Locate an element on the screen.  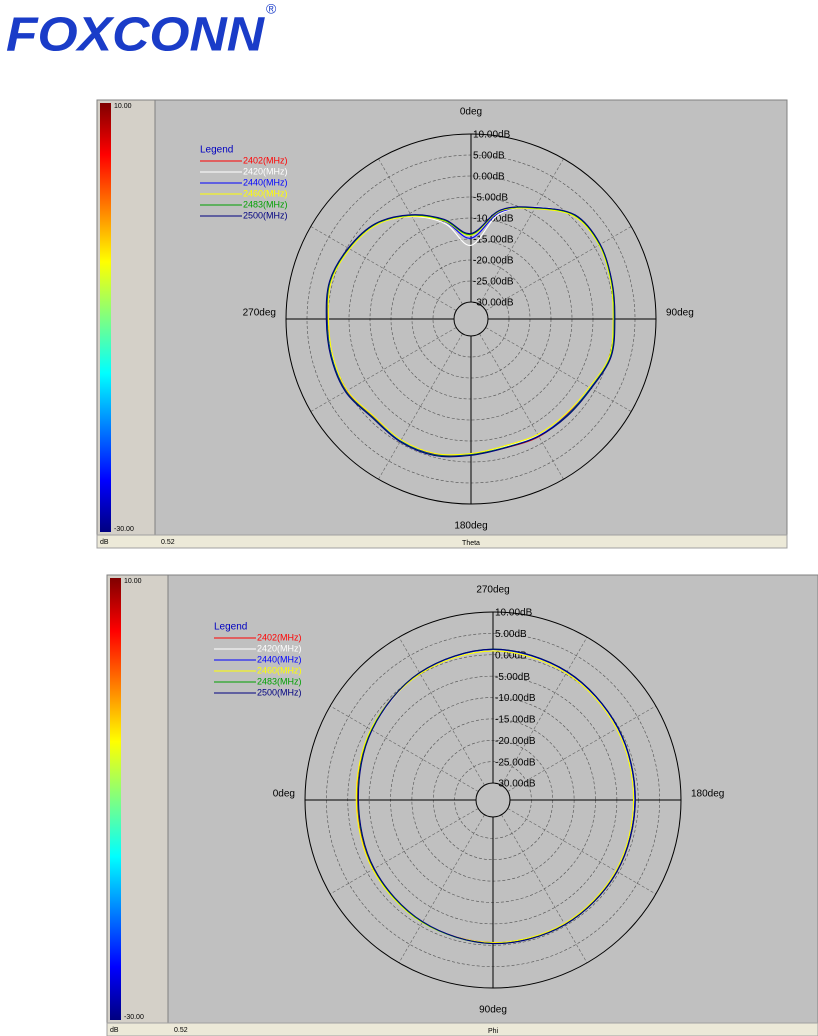
logo-mark: ® is located at coordinates (271, 9).